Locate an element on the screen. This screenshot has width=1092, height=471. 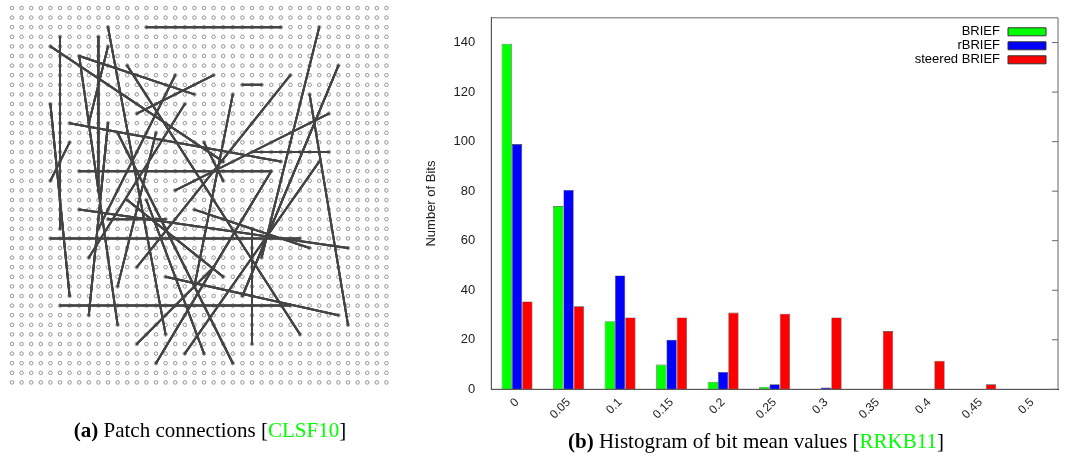
x-tick-label: 0.1 is located at coordinates (613, 405).